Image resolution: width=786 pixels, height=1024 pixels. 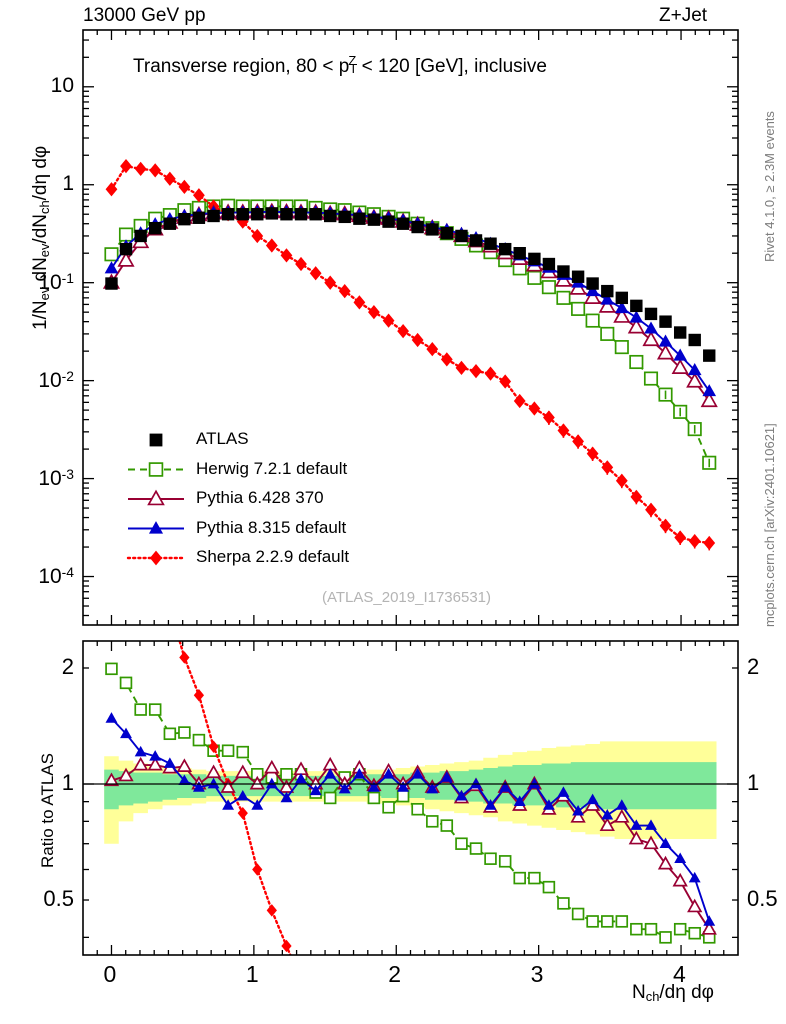 What do you see at coordinates (62, 85) in the screenshot?
I see `main-ytick-label-0: 10` at bounding box center [62, 85].